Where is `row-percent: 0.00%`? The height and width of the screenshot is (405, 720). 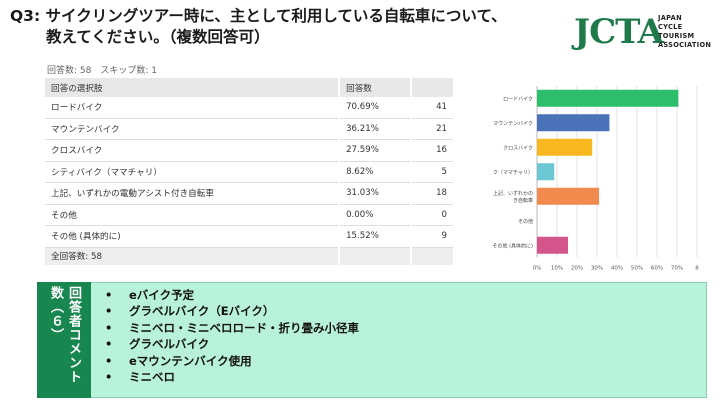 row-percent: 0.00% is located at coordinates (376, 215).